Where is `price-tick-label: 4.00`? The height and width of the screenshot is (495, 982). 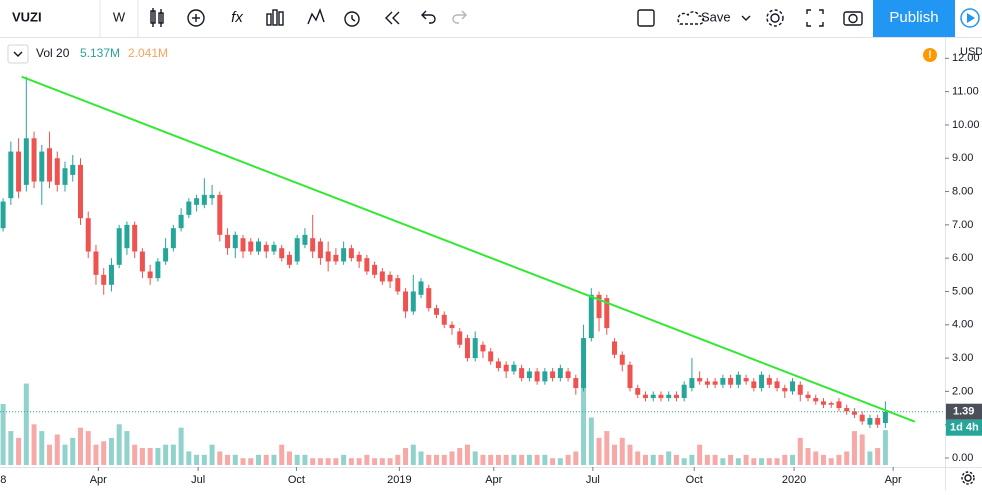 price-tick-label: 4.00 is located at coordinates (962, 325).